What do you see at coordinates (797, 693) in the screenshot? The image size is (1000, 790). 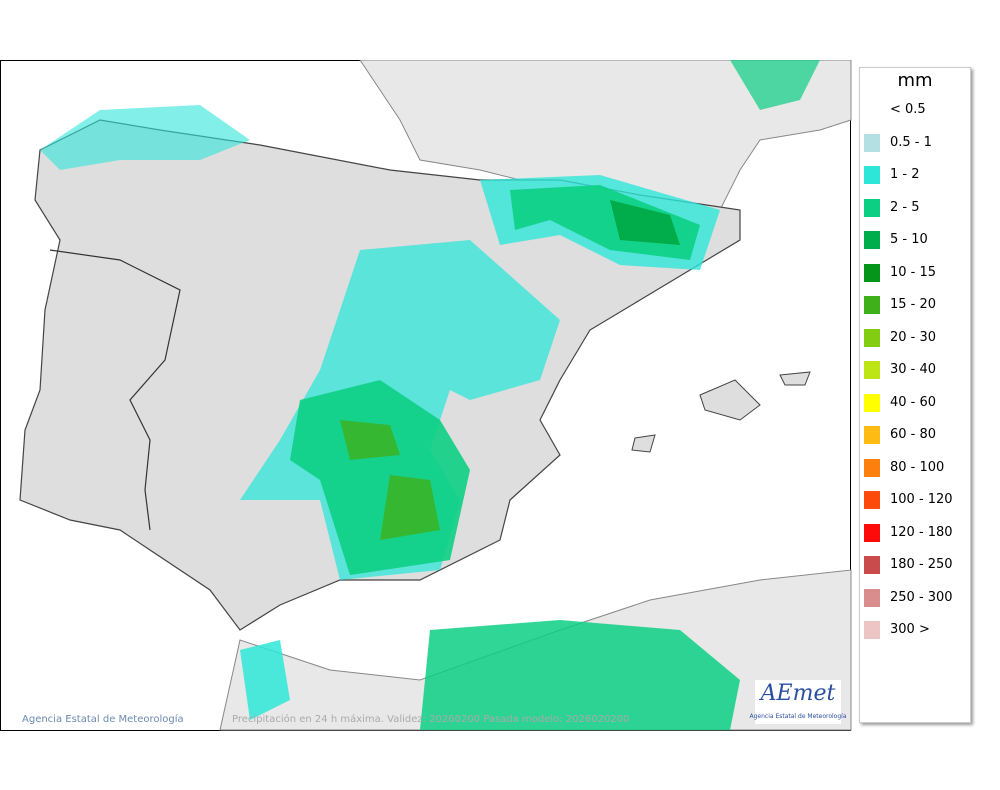 I see `logo-name: AEmet` at bounding box center [797, 693].